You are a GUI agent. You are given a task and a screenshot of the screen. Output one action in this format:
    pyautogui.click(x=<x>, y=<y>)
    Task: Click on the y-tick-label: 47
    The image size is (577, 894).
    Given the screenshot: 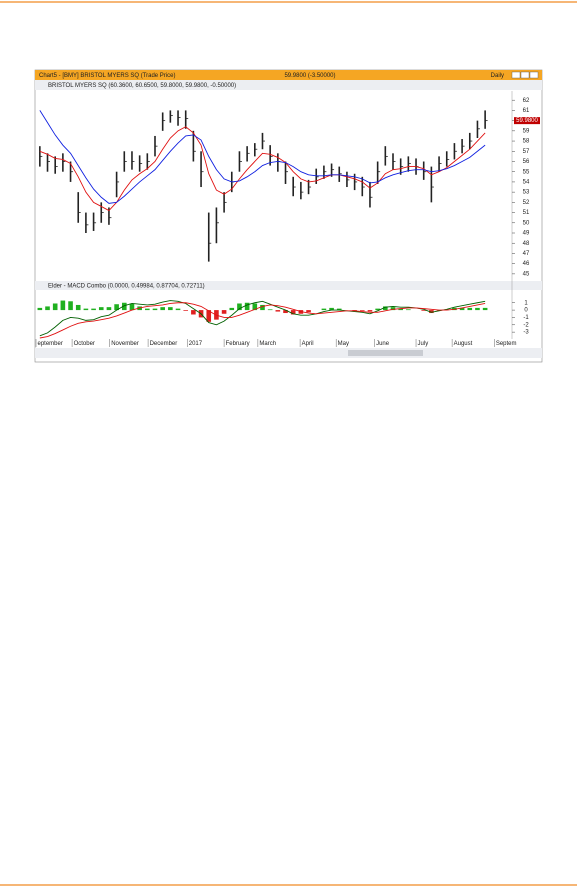 What is the action you would take?
    pyautogui.click(x=526, y=254)
    